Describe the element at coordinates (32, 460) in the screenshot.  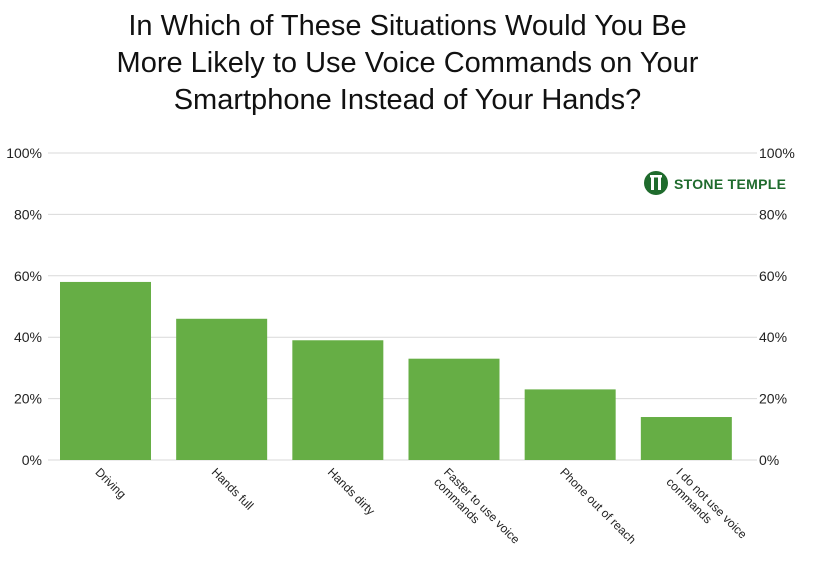
I see `y-tick-label-left: 0%` at that location.